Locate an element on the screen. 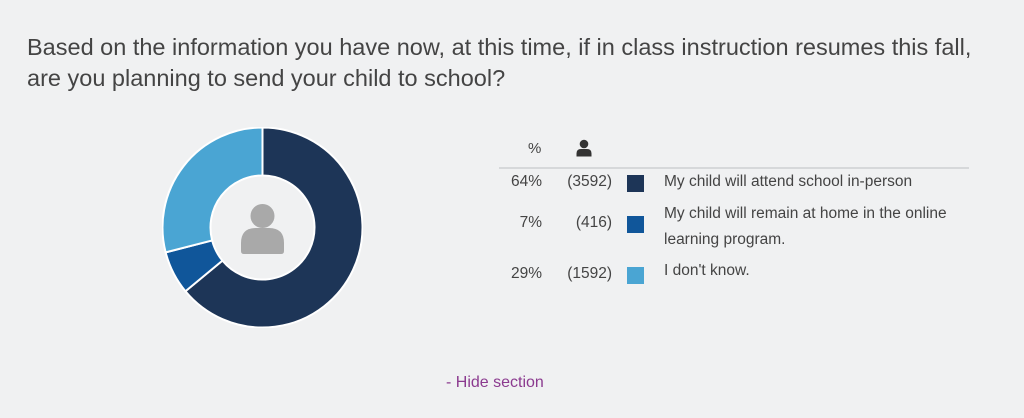 Image resolution: width=1024 pixels, height=418 pixels. person-icon is located at coordinates (584, 148).